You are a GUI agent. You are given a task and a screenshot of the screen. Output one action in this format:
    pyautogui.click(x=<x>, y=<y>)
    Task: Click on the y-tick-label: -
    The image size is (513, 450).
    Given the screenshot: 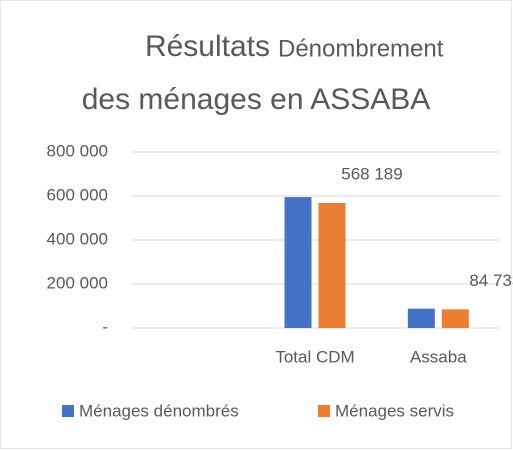 What is the action you would take?
    pyautogui.click(x=105, y=326)
    